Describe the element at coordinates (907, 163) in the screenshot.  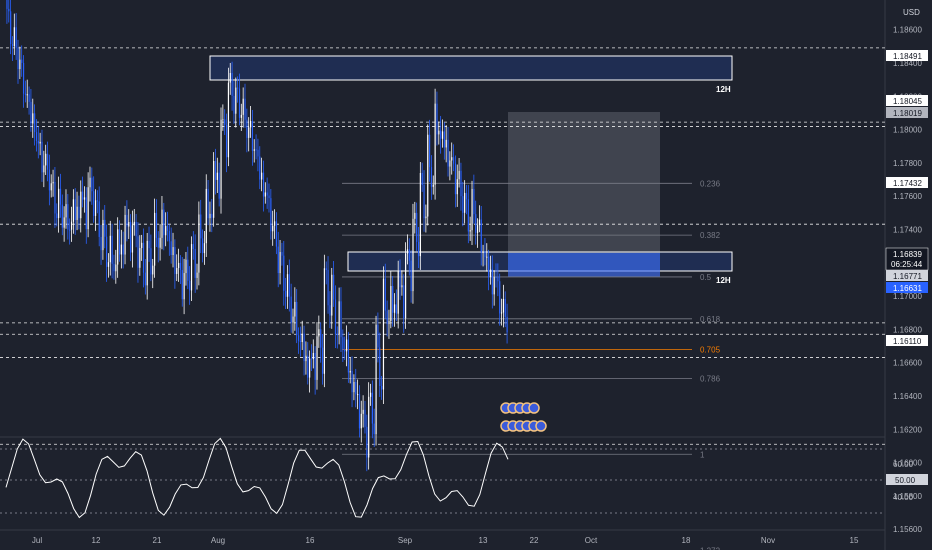
I see `price-tick-label: 1.17800` at that location.